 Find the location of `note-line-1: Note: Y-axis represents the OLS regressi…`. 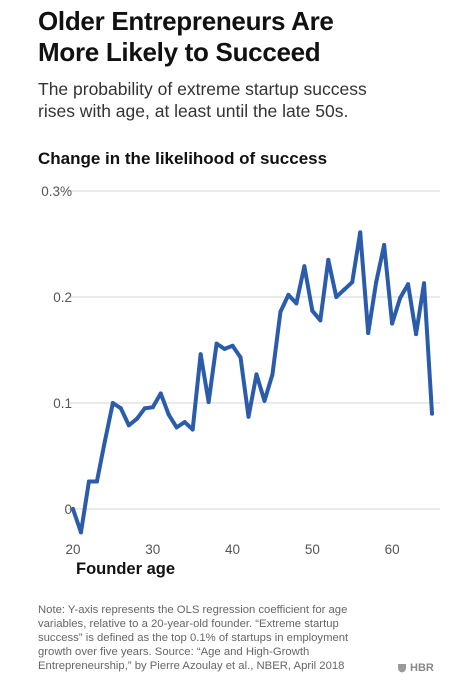

note-line-1: Note: Y-axis represents the OLS regressi… is located at coordinates (193, 610).